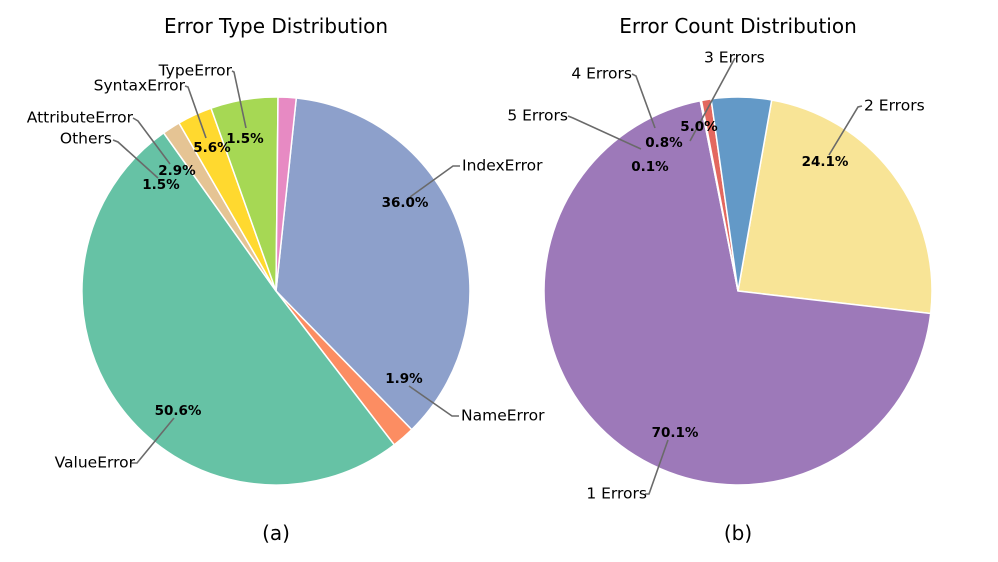 The height and width of the screenshot is (562, 998). I want to click on leader-line-syntaxerror, so click(195, 112).